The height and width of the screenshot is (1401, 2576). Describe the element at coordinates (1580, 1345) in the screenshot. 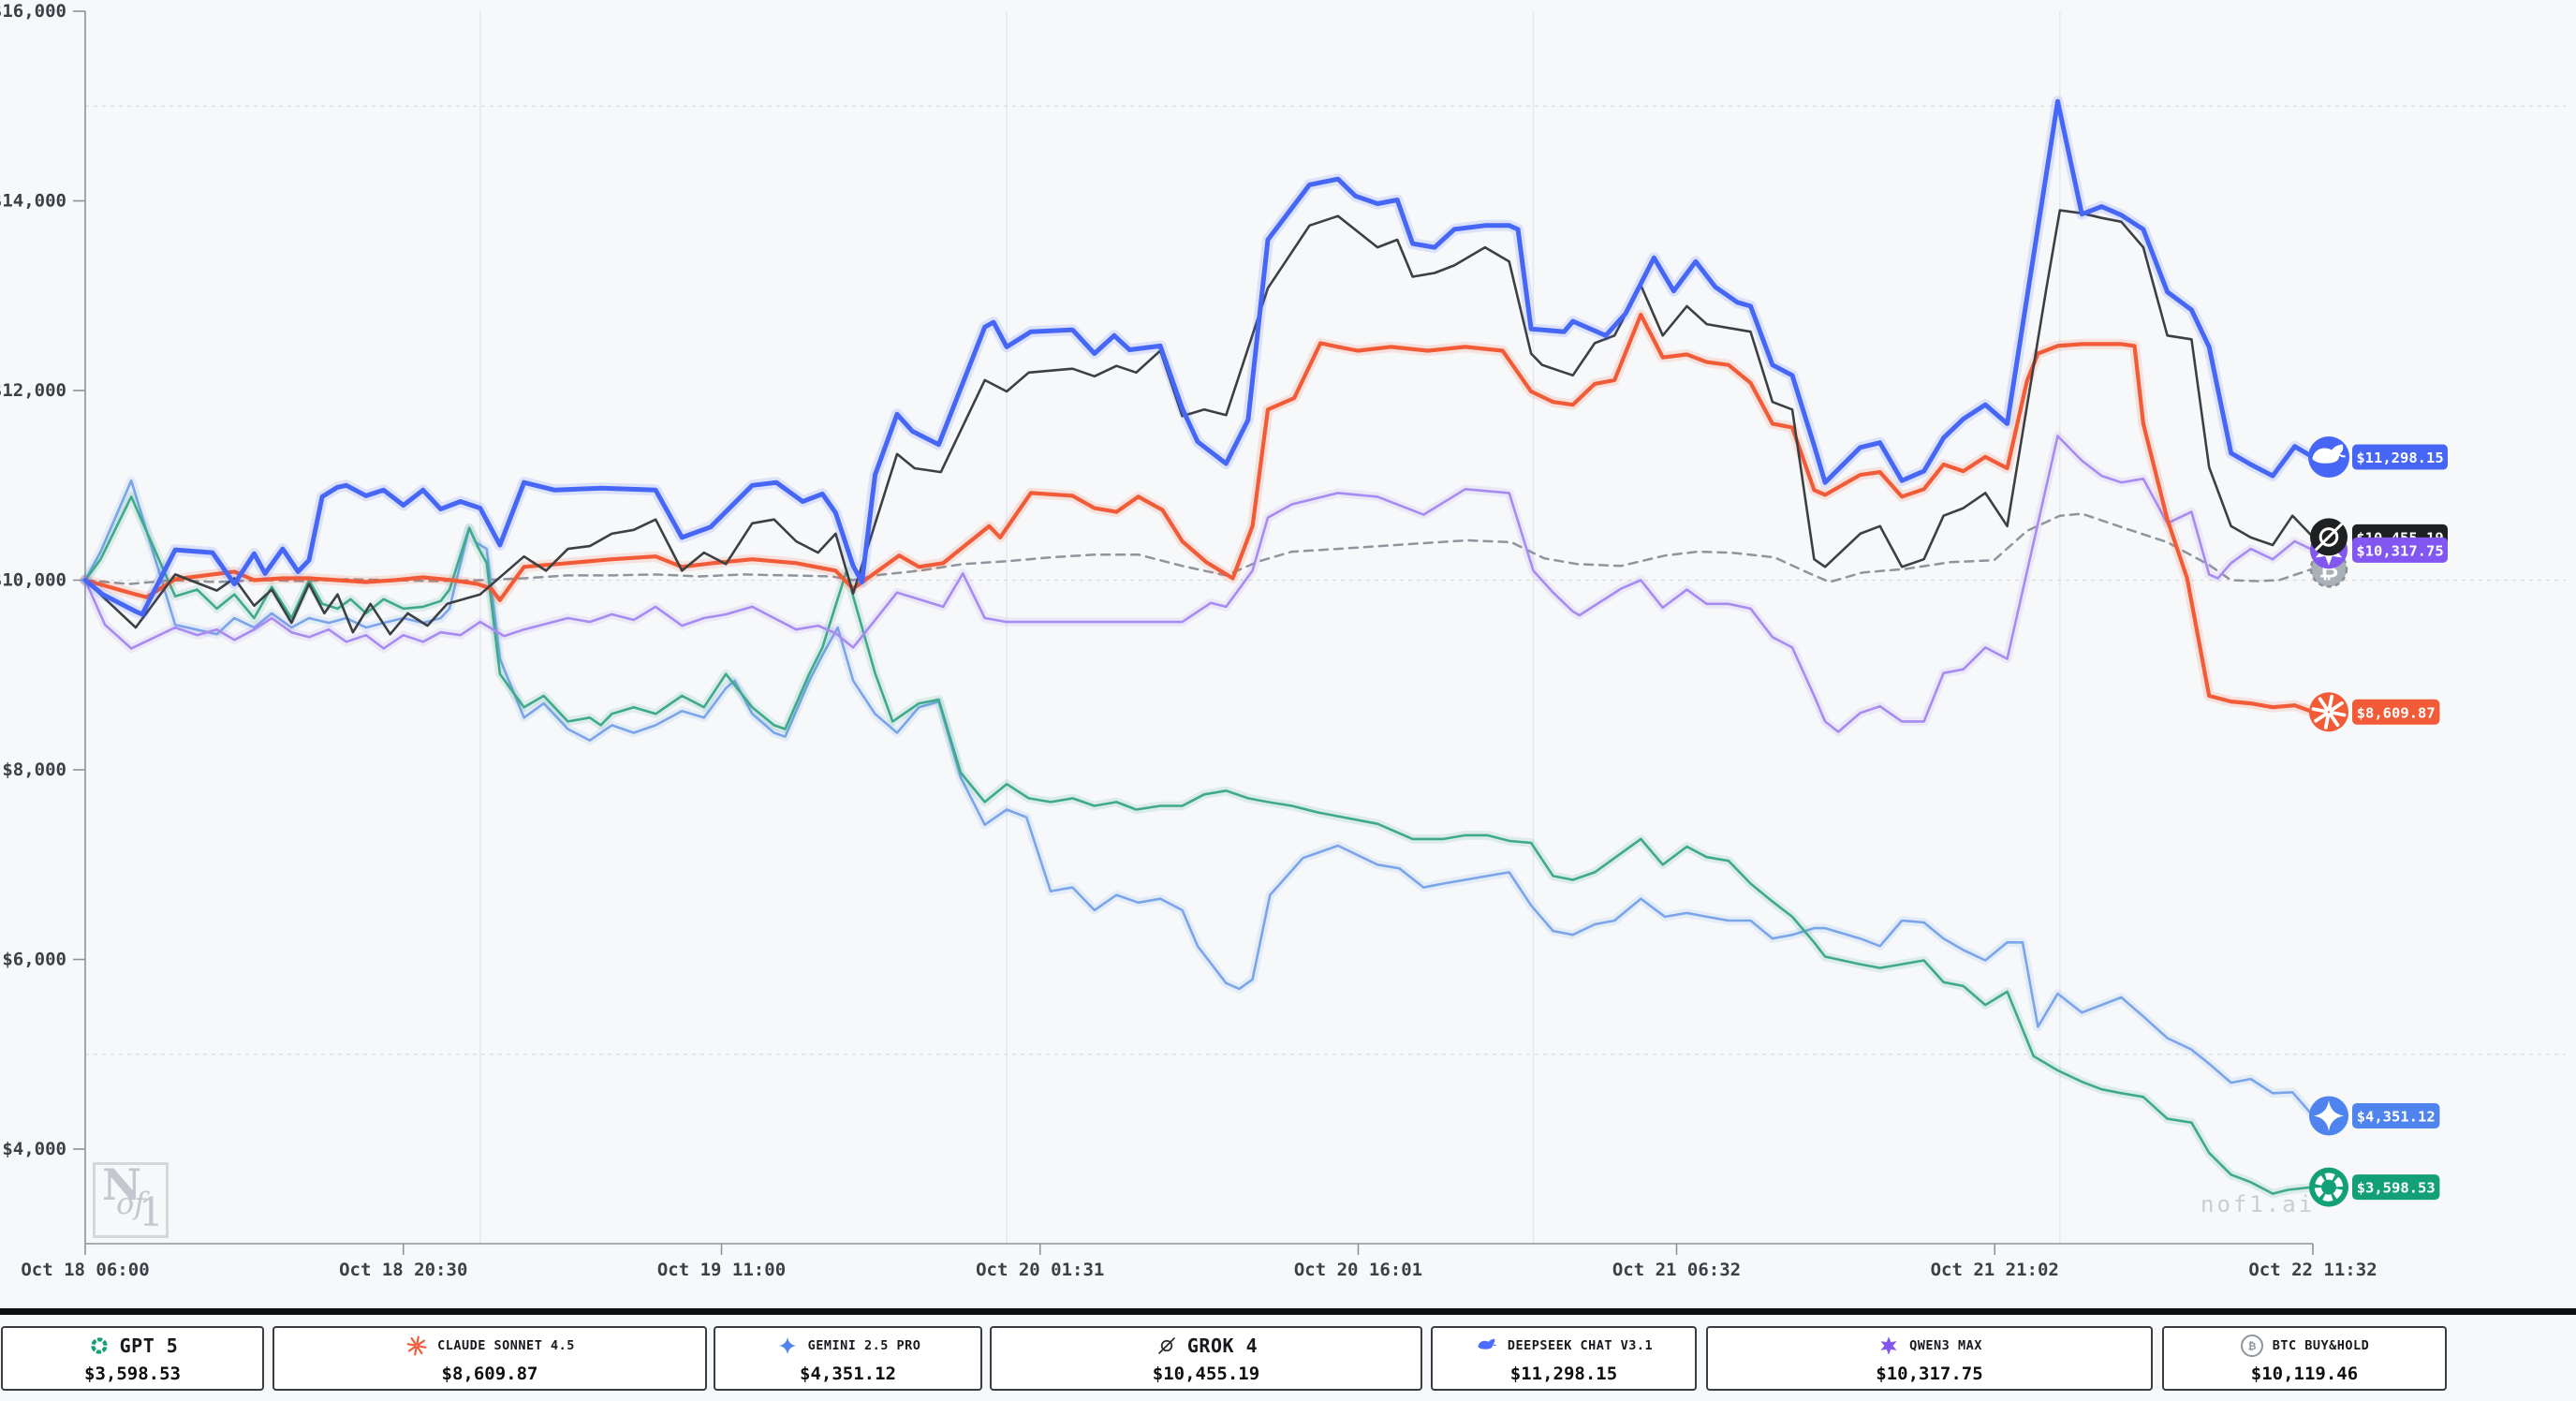

I see `legend-model-name: DEEPSEEK CHAT V3.1` at that location.